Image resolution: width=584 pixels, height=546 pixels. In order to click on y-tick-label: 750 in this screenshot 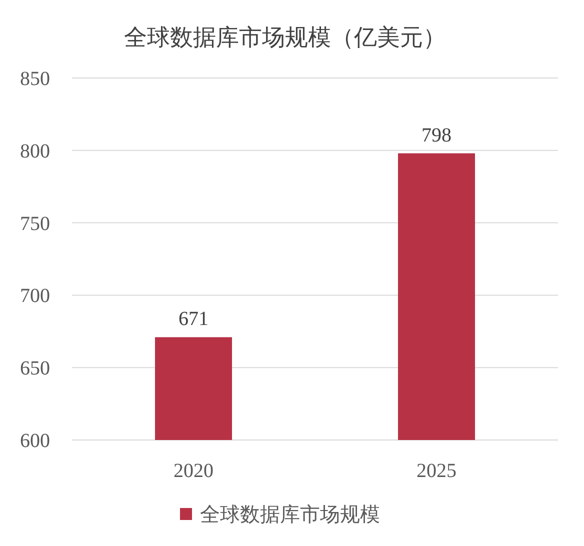, I will do `click(35, 223)`.